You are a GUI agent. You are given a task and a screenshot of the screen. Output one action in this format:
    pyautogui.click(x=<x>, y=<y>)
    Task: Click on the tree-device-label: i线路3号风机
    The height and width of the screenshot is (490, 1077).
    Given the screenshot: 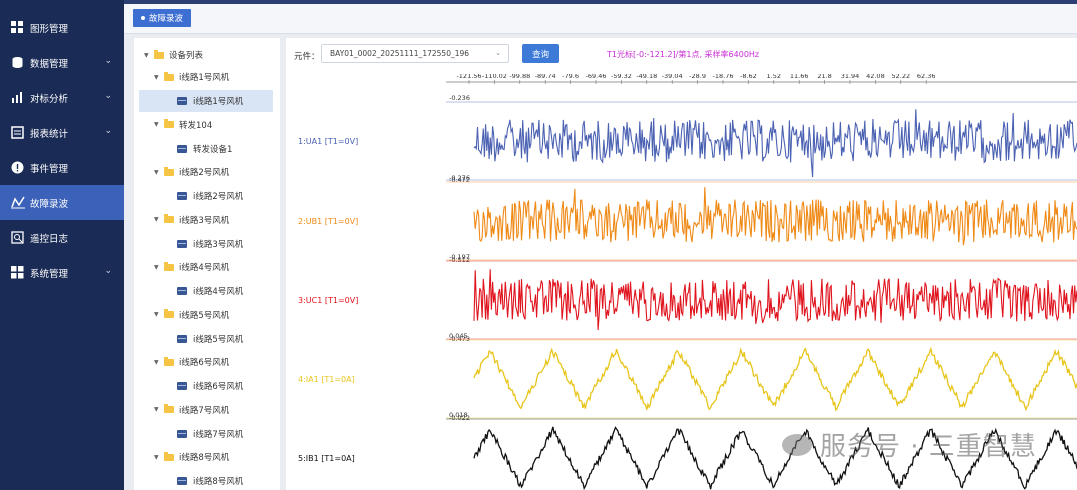 What is the action you would take?
    pyautogui.click(x=218, y=244)
    